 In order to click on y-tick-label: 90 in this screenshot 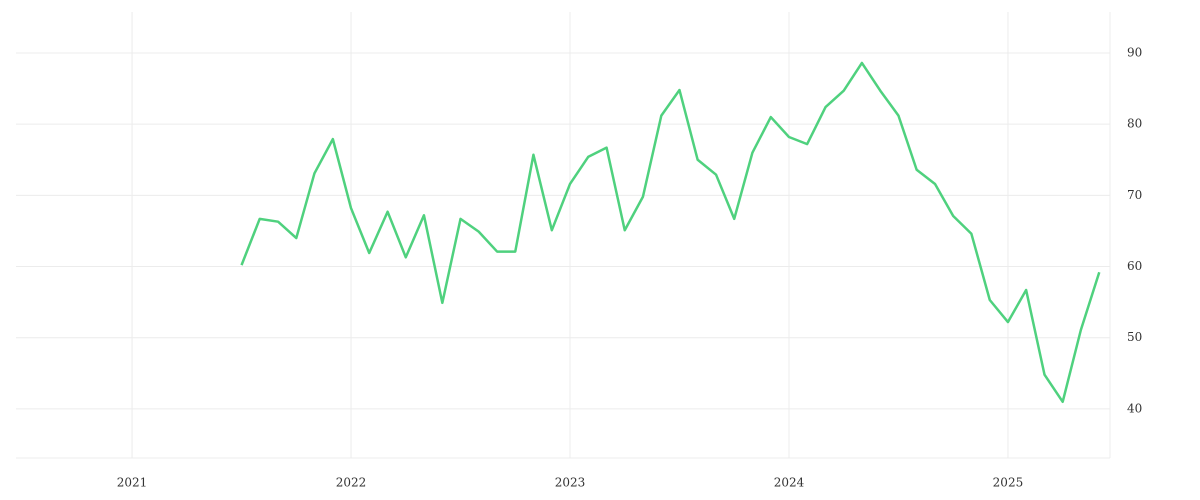, I will do `click(1134, 52)`.